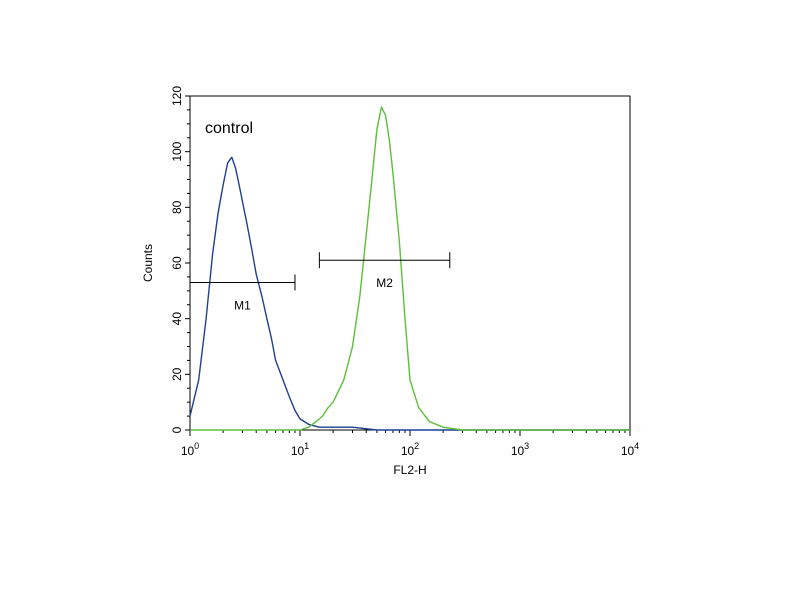 The image size is (800, 600). What do you see at coordinates (630, 449) in the screenshot?
I see `x-tick-label: 10⁴` at bounding box center [630, 449].